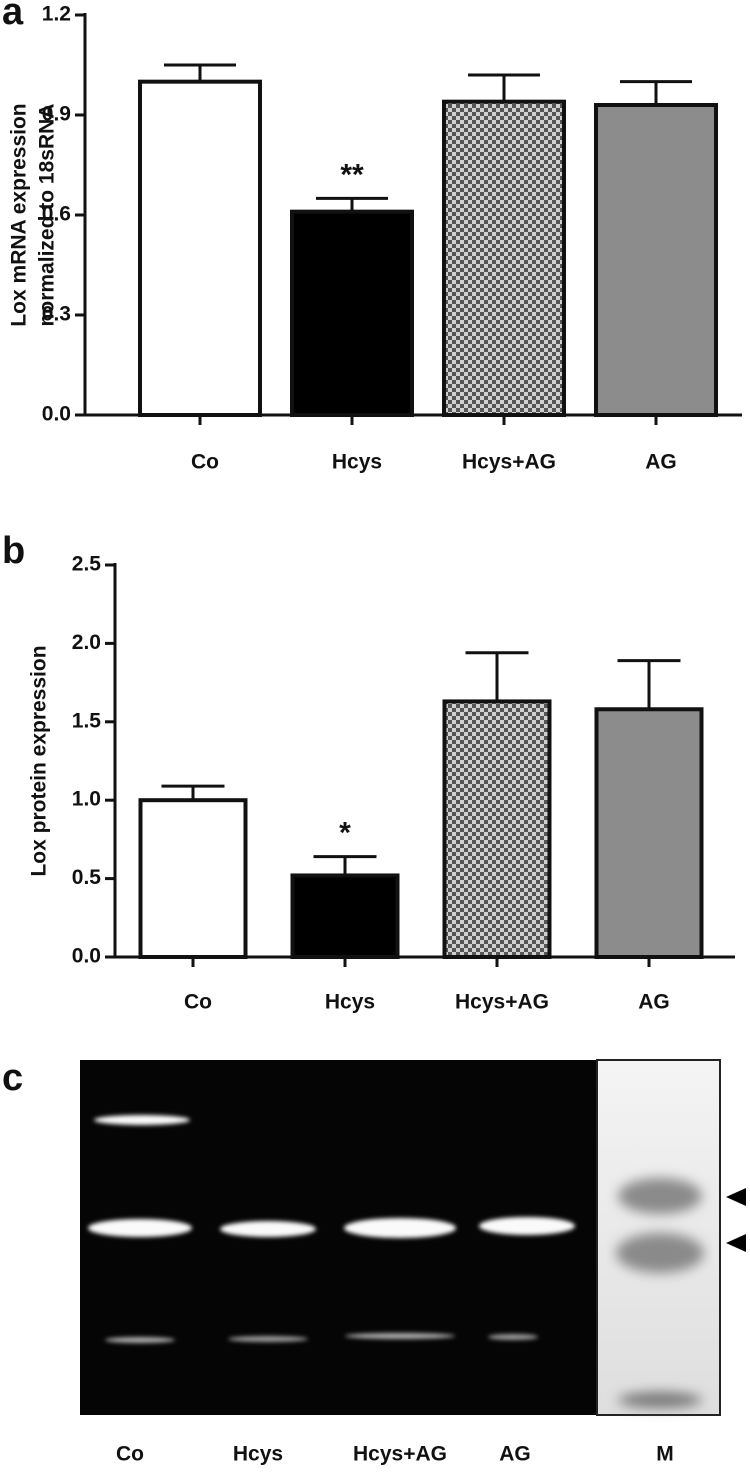  I want to click on y-axis-title: normalized to 18sRNA, so click(47, 215).